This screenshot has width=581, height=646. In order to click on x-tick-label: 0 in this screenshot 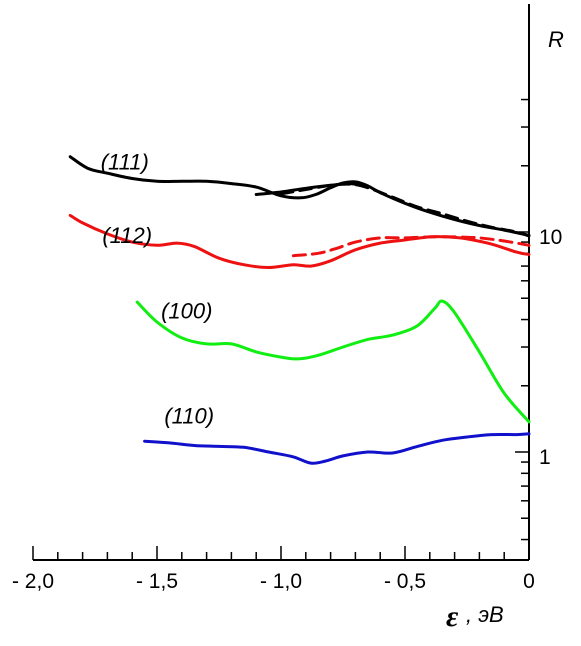, I will do `click(529, 581)`.